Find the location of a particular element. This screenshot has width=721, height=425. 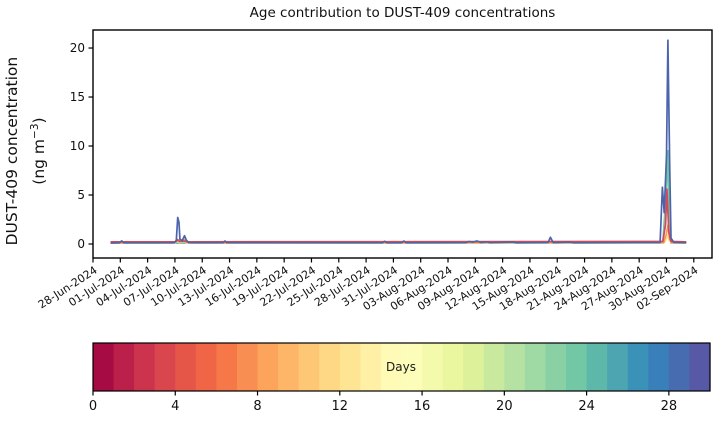

series-red-youngest-age is located at coordinates (398, 215).